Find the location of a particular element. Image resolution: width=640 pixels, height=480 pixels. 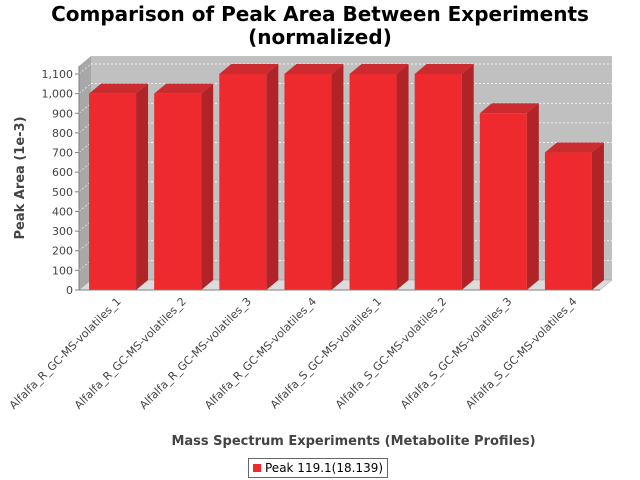

y-axis-label: Peak Area (1e-3) is located at coordinates (20, 177).